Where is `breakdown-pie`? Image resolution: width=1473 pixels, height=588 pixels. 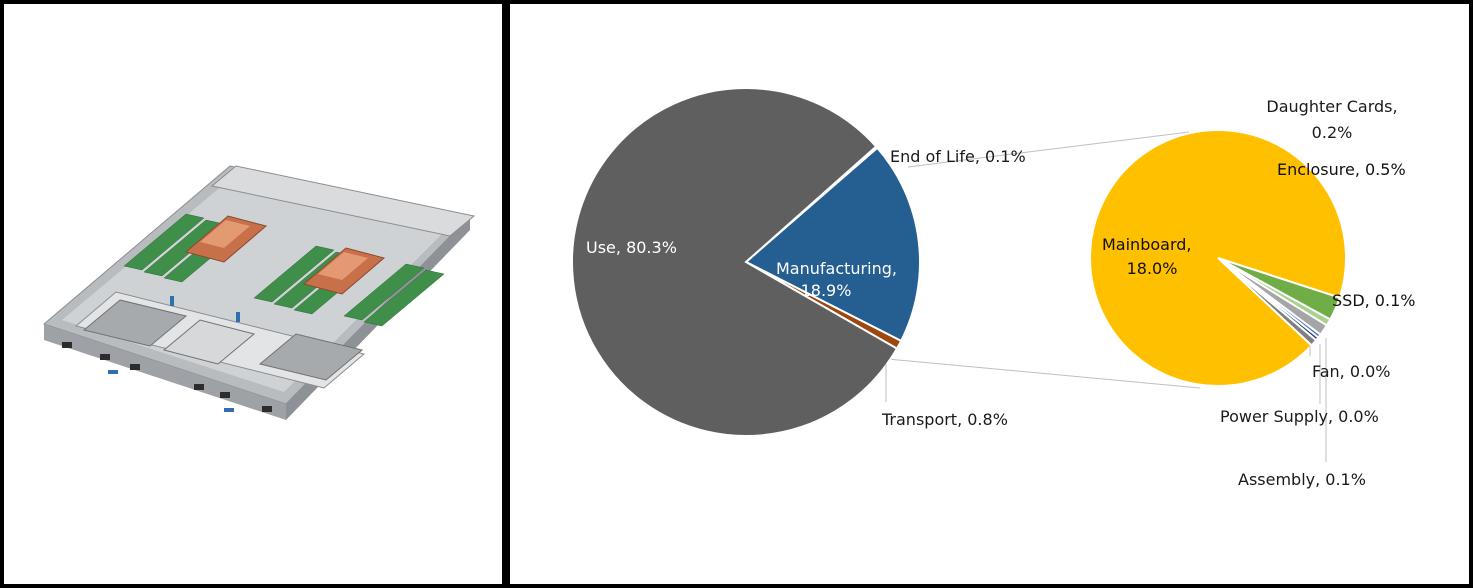
breakdown-pie is located at coordinates (1218, 258).